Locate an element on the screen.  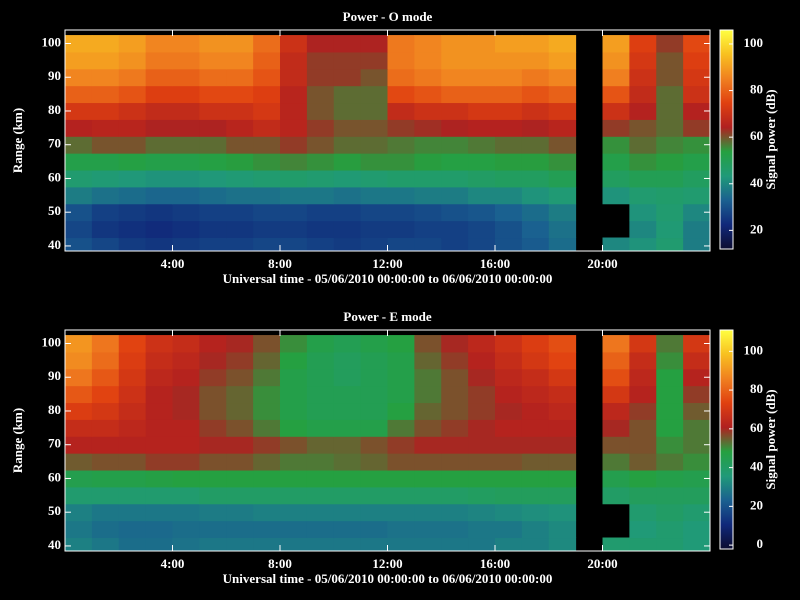
x-tick-label: 4:00 is located at coordinates (173, 563).